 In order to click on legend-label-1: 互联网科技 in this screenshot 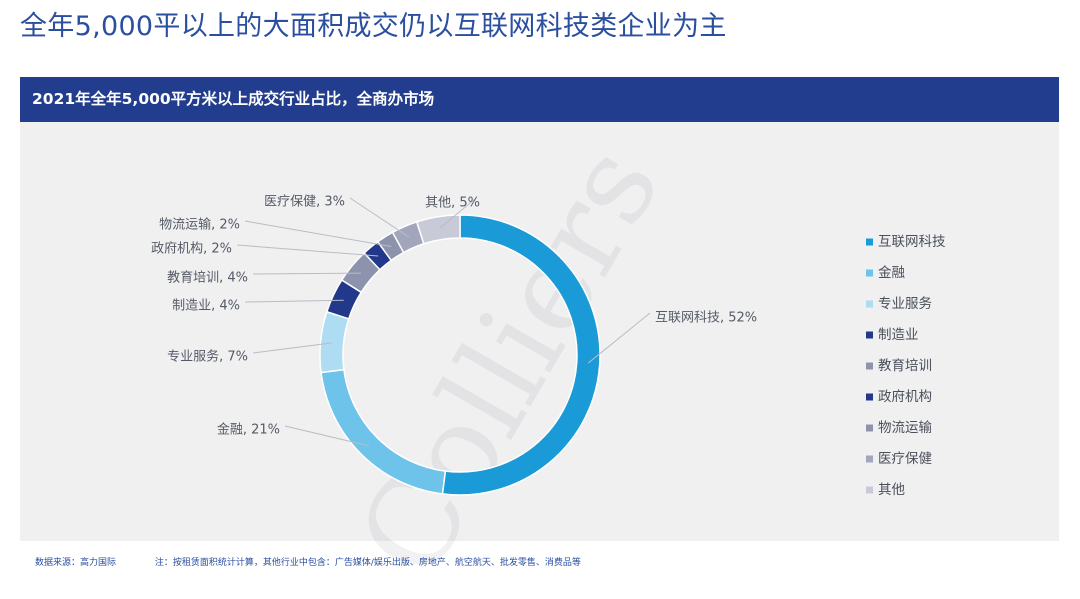, I will do `click(912, 242)`.